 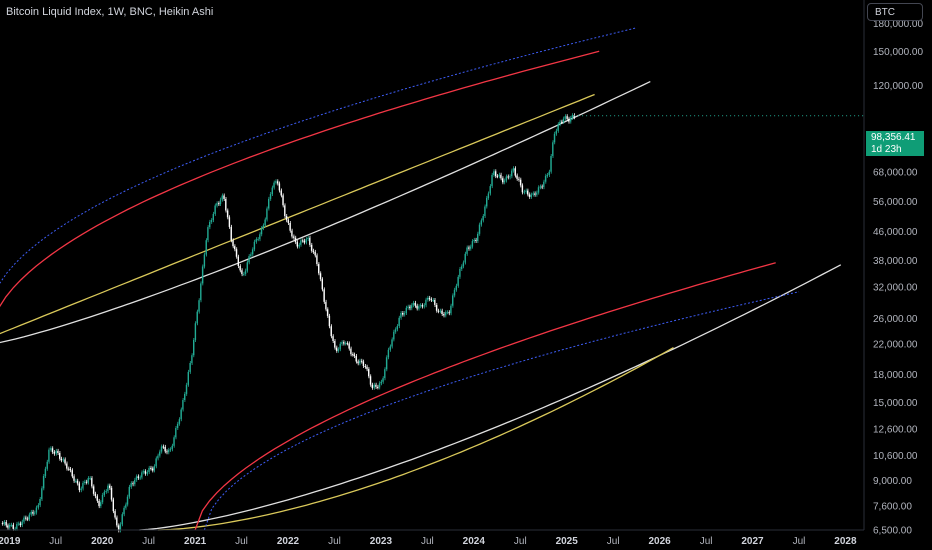 What do you see at coordinates (613, 541) in the screenshot?
I see `time-tick-label: Jul` at bounding box center [613, 541].